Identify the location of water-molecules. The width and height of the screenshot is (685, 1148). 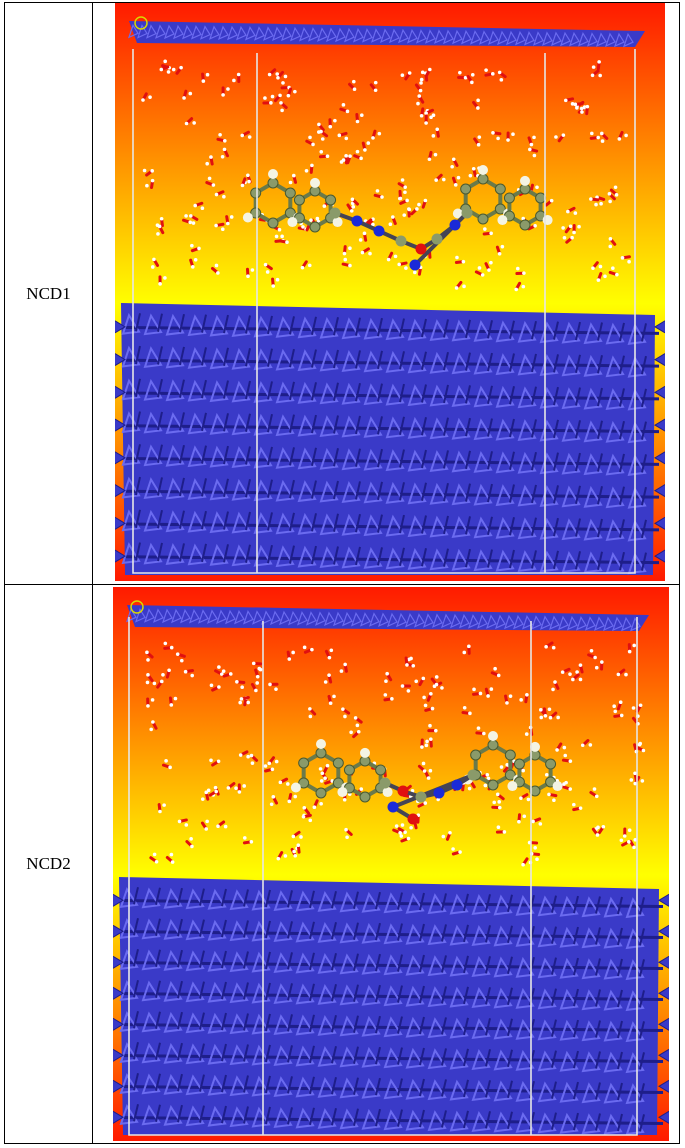
(386, 175).